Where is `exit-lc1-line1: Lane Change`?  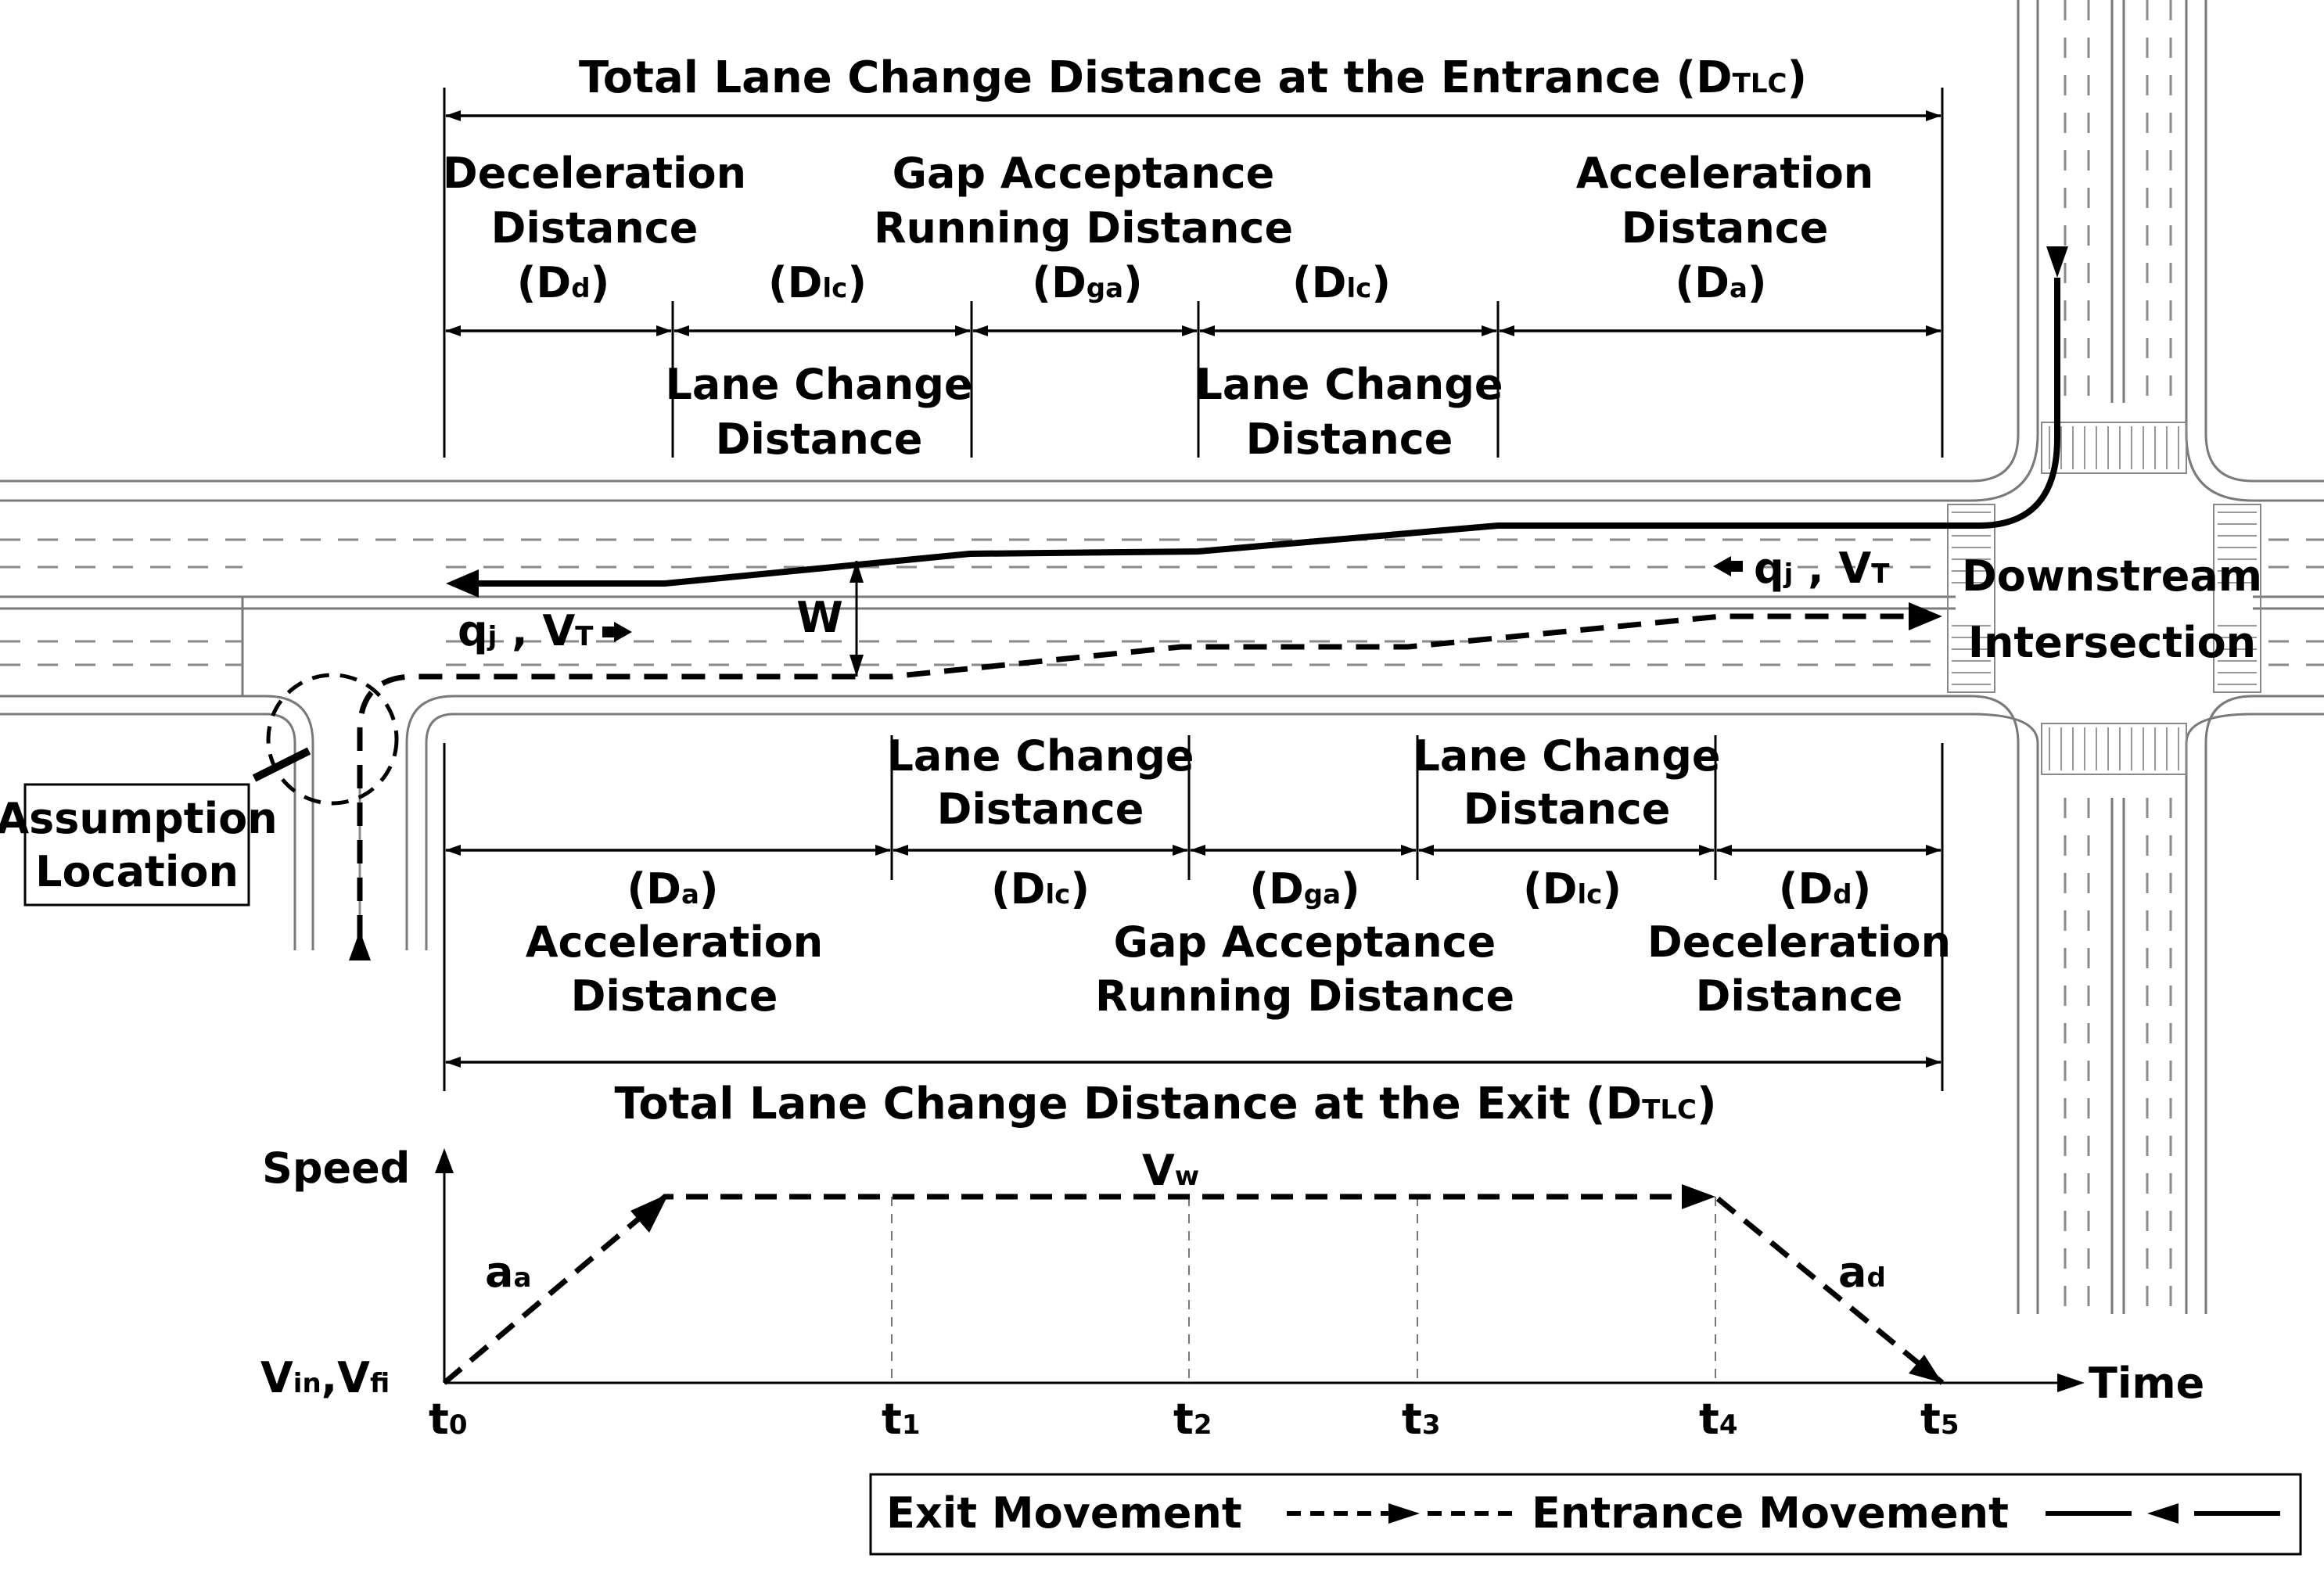
exit-lc1-line1: Lane Change is located at coordinates (1040, 756).